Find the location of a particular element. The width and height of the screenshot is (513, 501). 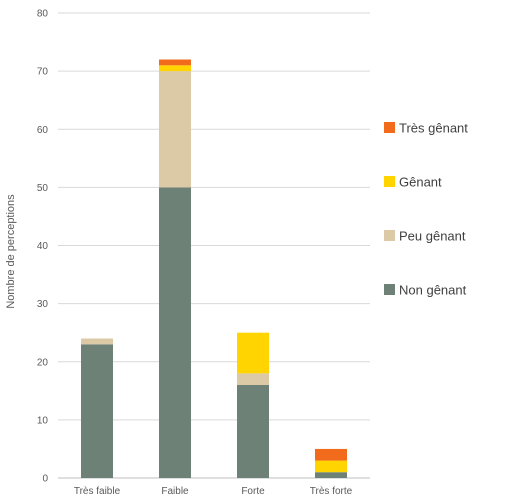

bar-tres-faible-non-genant is located at coordinates (97, 411).